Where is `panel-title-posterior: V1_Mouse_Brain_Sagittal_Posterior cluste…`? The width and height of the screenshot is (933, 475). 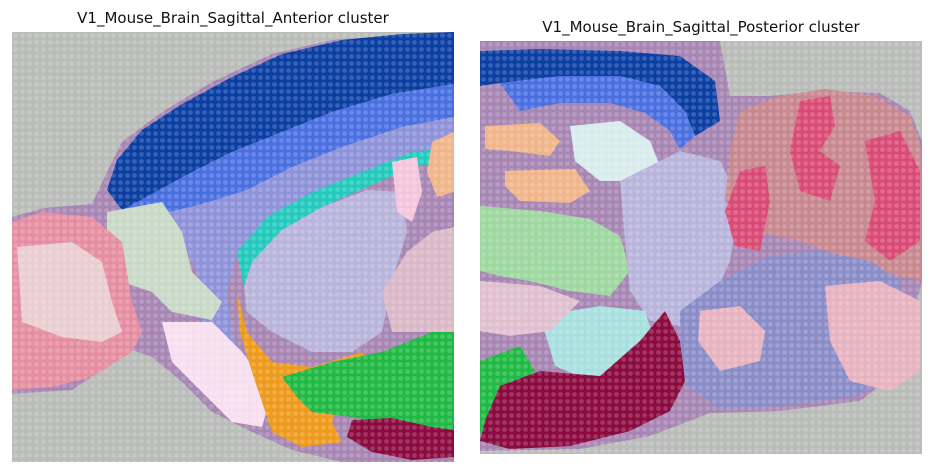 panel-title-posterior: V1_Mouse_Brain_Sagittal_Posterior cluste… is located at coordinates (701, 27).